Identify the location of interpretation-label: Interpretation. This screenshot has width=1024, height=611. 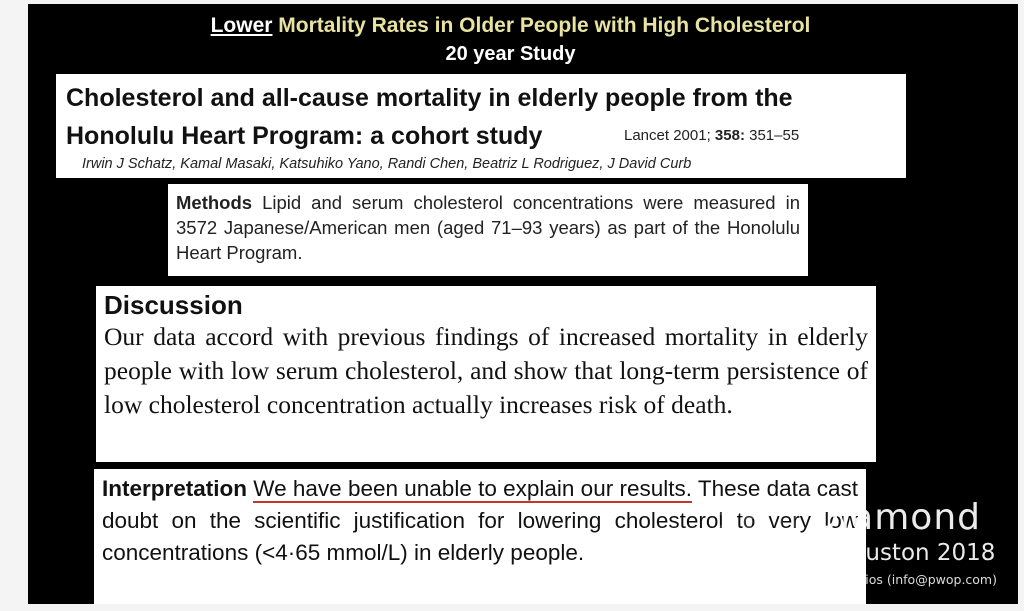
(175, 488).